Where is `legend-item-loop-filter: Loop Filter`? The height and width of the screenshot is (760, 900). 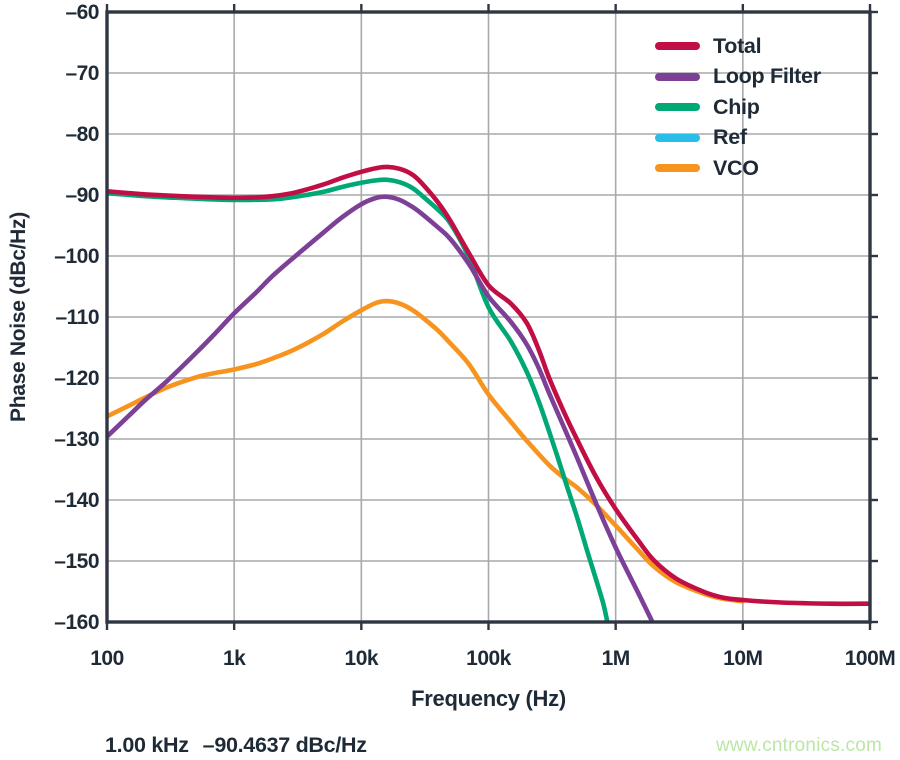
legend-item-loop-filter: Loop Filter is located at coordinates (738, 77).